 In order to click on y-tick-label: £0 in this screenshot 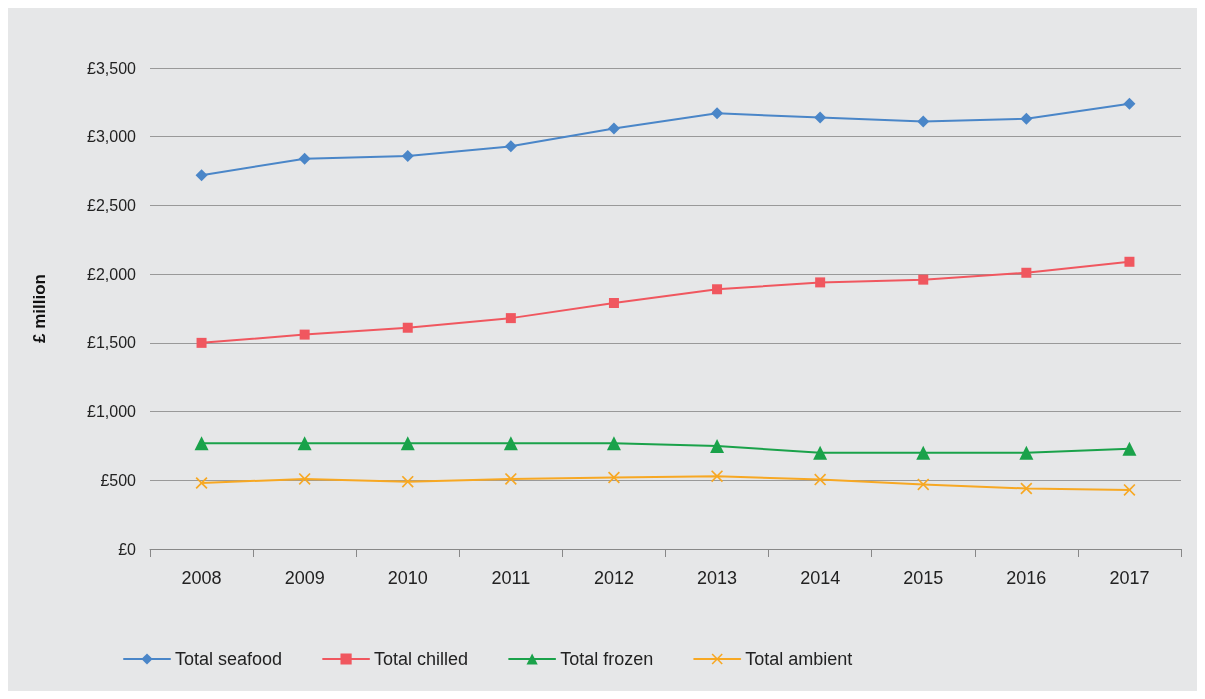, I will do `click(127, 549)`.